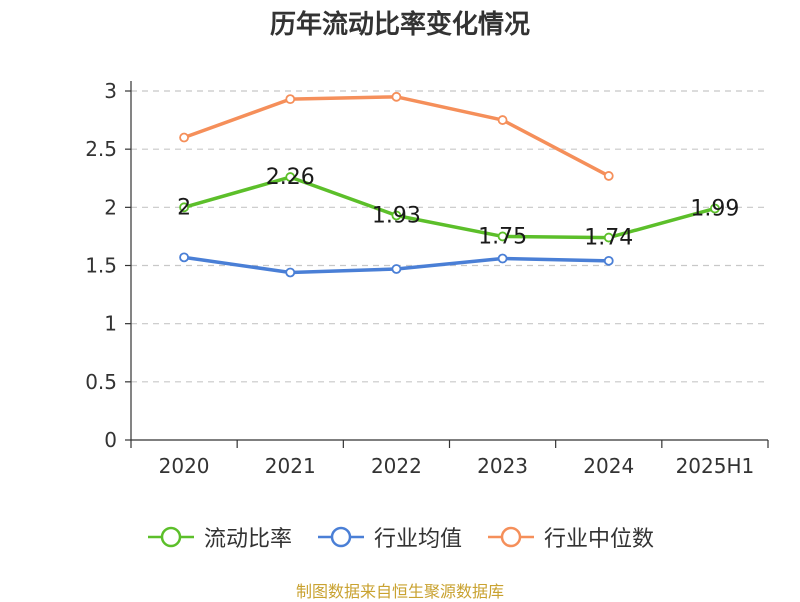 The width and height of the screenshot is (800, 602). I want to click on y-tick-label: 3, so click(110, 91).